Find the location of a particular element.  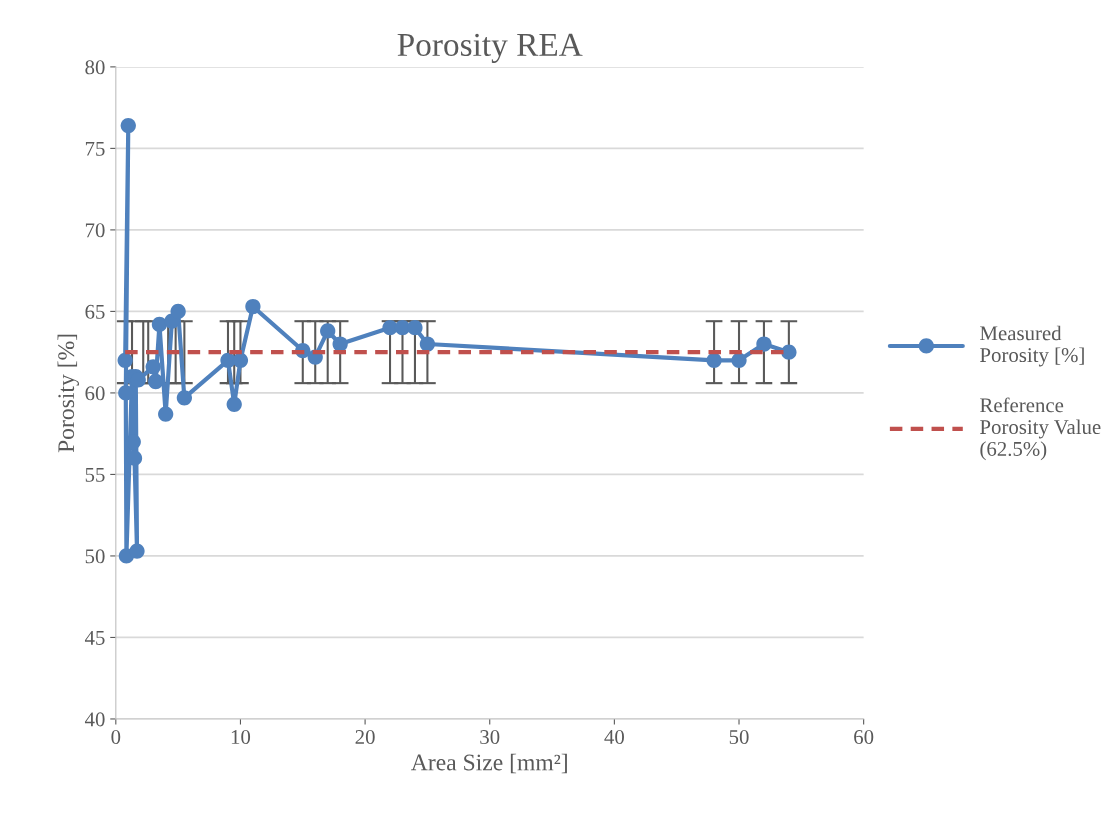

y-axis-title: Porosity [%] is located at coordinates (68, 393).